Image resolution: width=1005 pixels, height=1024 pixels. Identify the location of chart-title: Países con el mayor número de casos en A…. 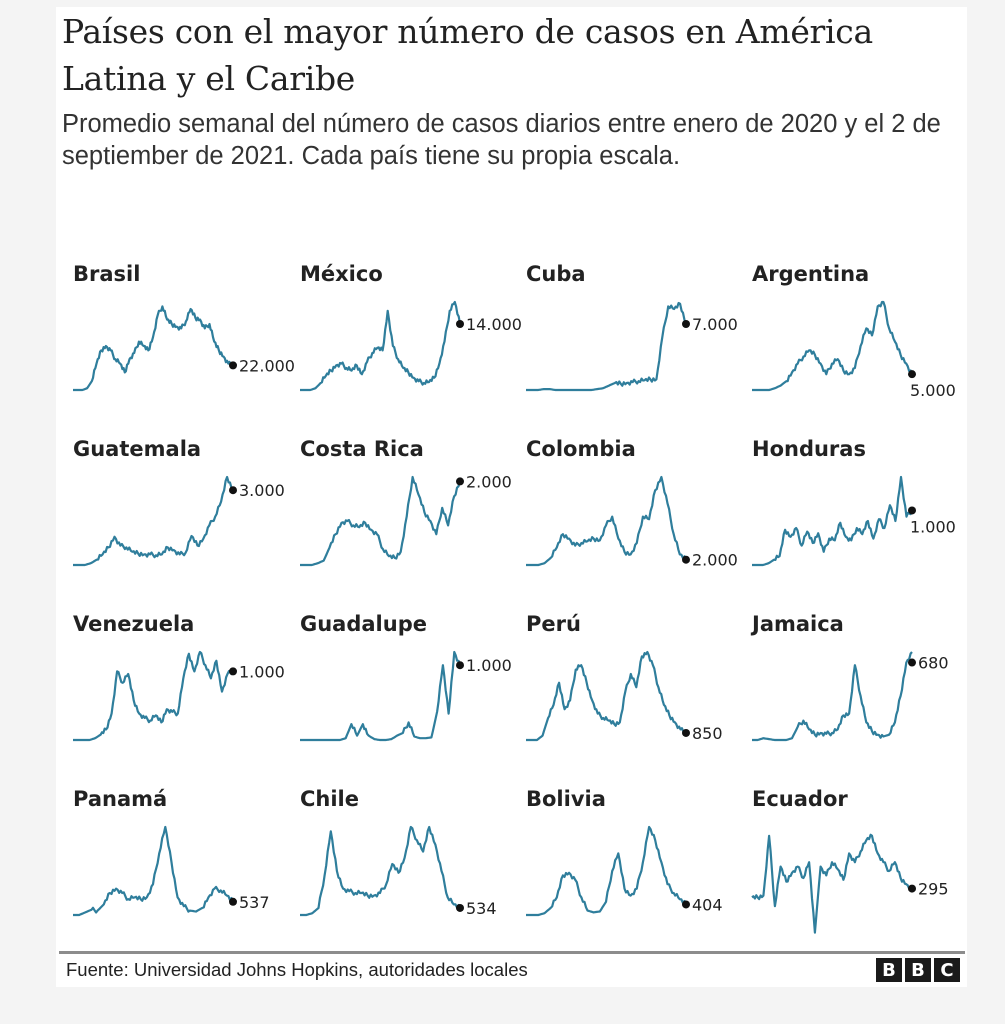
(467, 55).